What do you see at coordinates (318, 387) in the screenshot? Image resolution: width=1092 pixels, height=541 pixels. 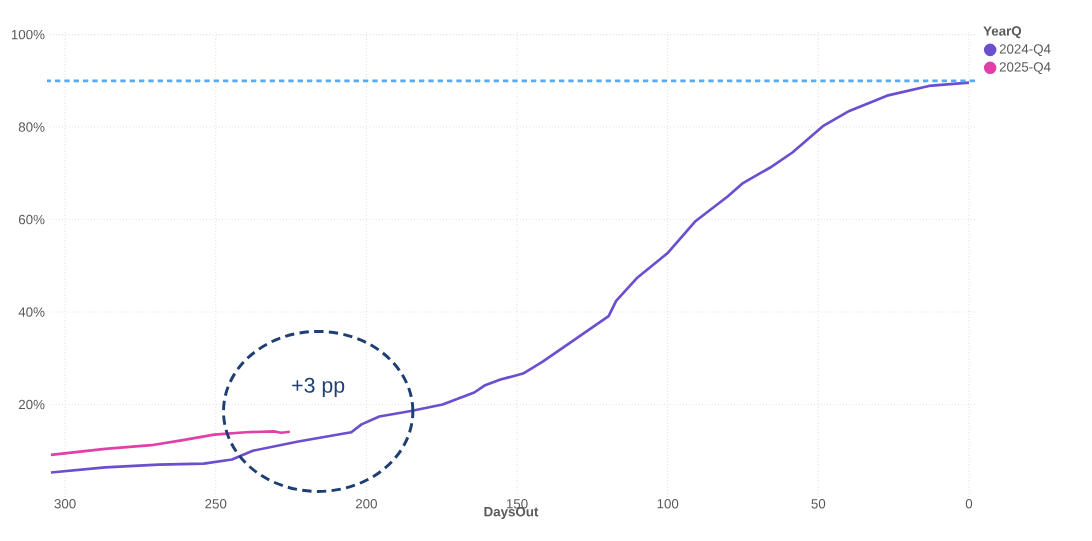 I see `annotation: +3 pp` at bounding box center [318, 387].